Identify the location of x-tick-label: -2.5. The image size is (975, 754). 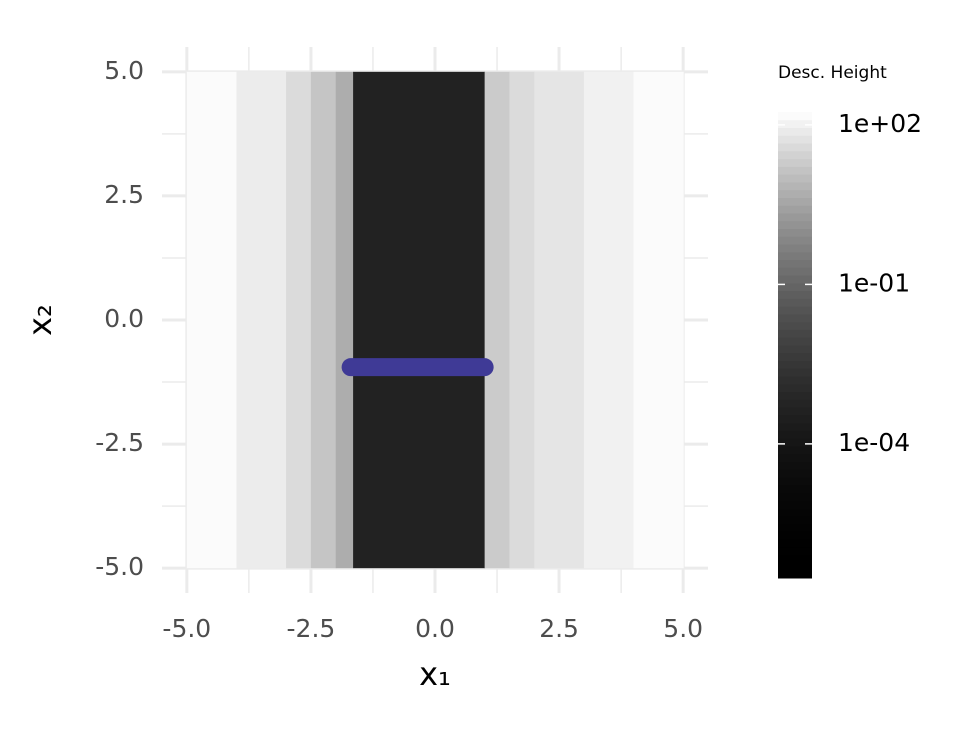
(311, 628).